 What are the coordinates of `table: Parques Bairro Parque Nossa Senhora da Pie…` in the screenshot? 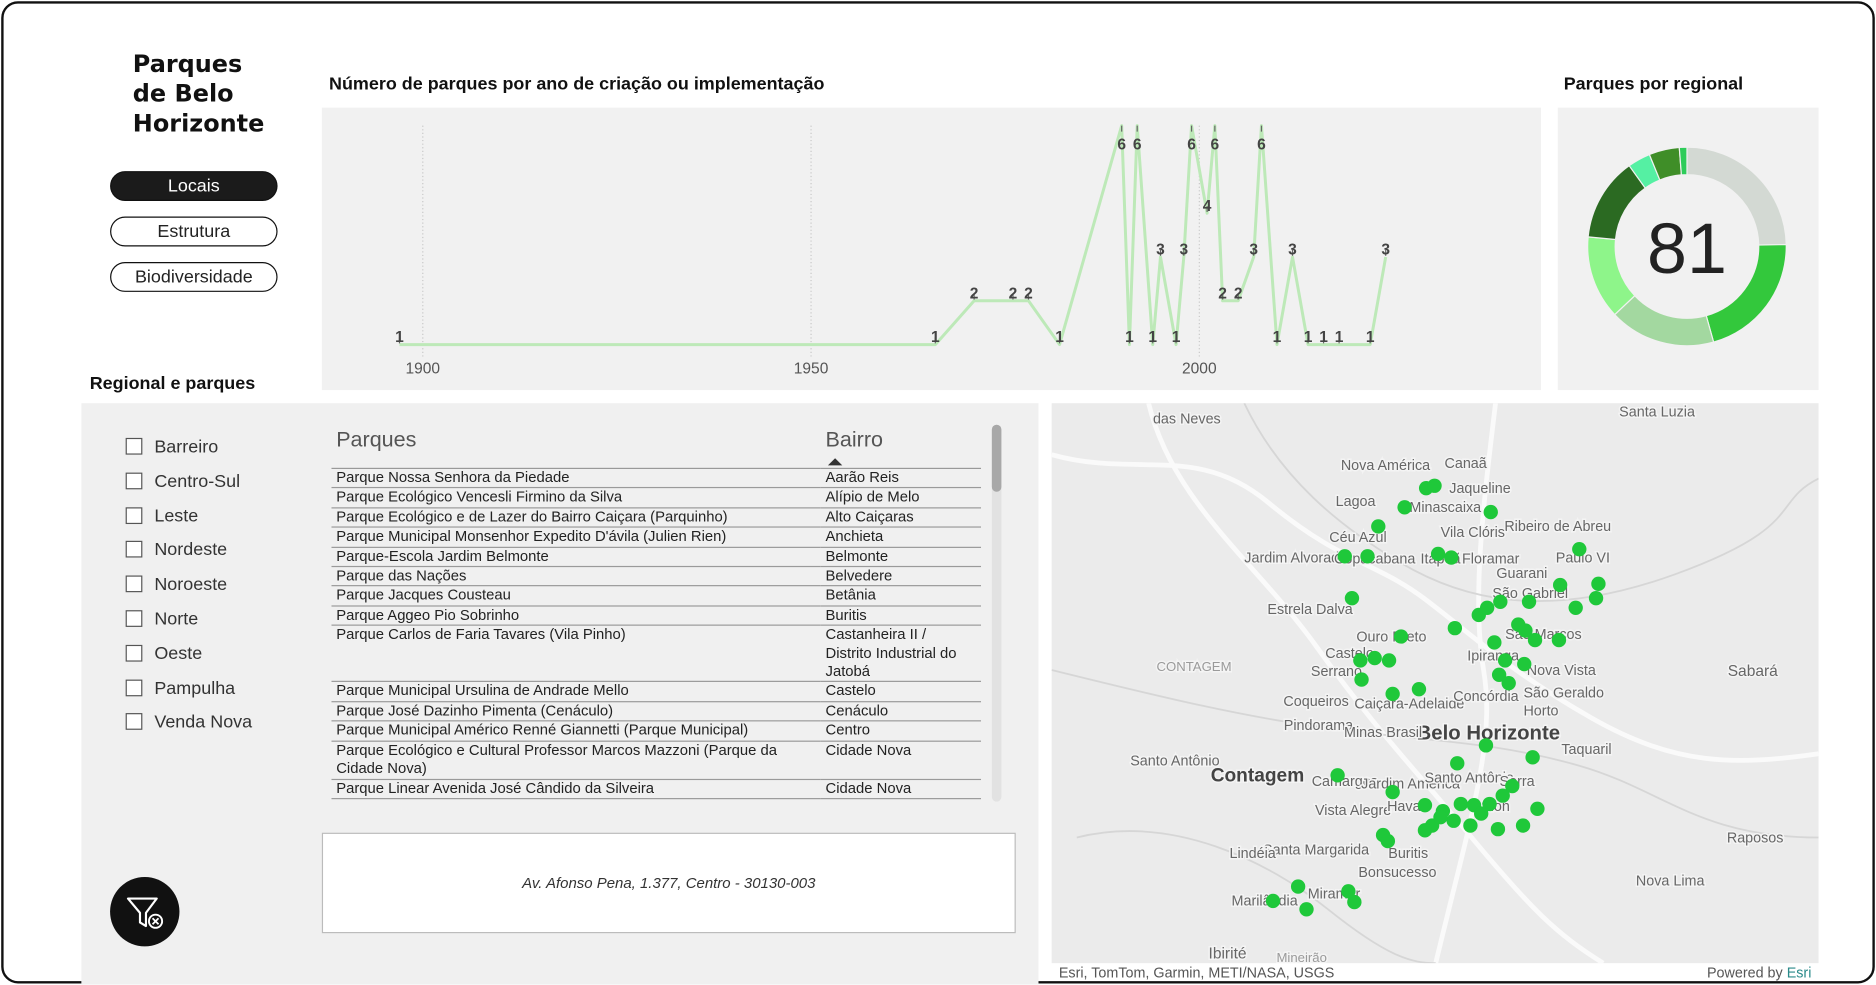 It's located at (656, 612).